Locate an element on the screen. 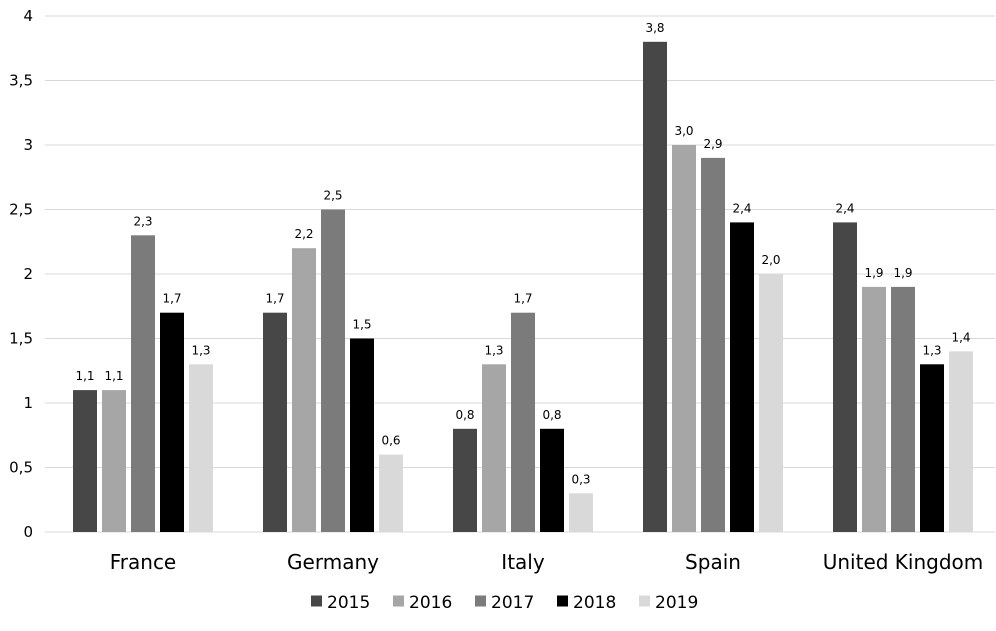 The image size is (996, 631). bar-2017-united-kingdom is located at coordinates (903, 409).